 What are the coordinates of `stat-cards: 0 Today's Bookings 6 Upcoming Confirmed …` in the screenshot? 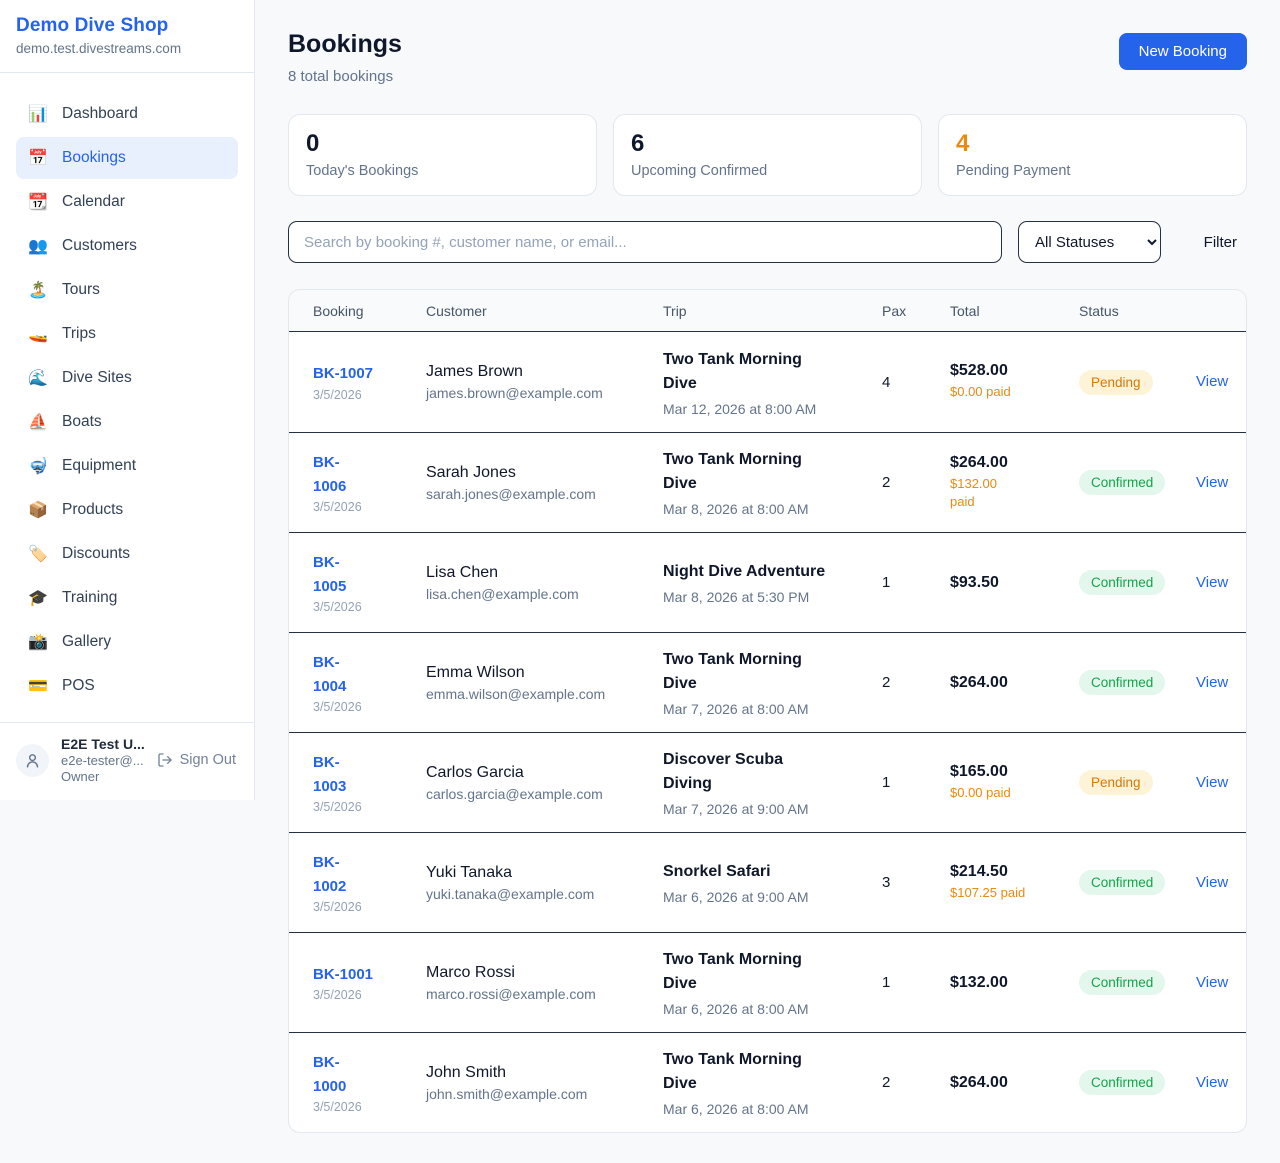 It's located at (767, 155).